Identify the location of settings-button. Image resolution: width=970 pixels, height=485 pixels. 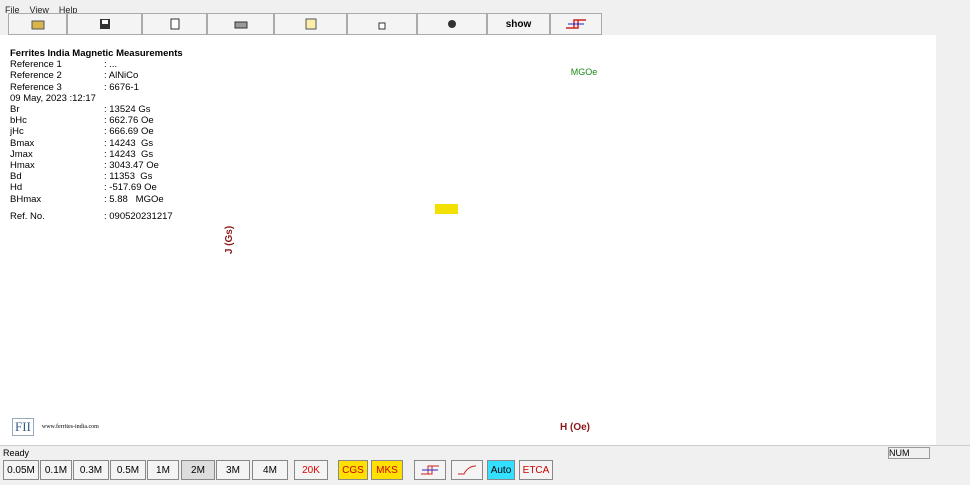
(452, 24).